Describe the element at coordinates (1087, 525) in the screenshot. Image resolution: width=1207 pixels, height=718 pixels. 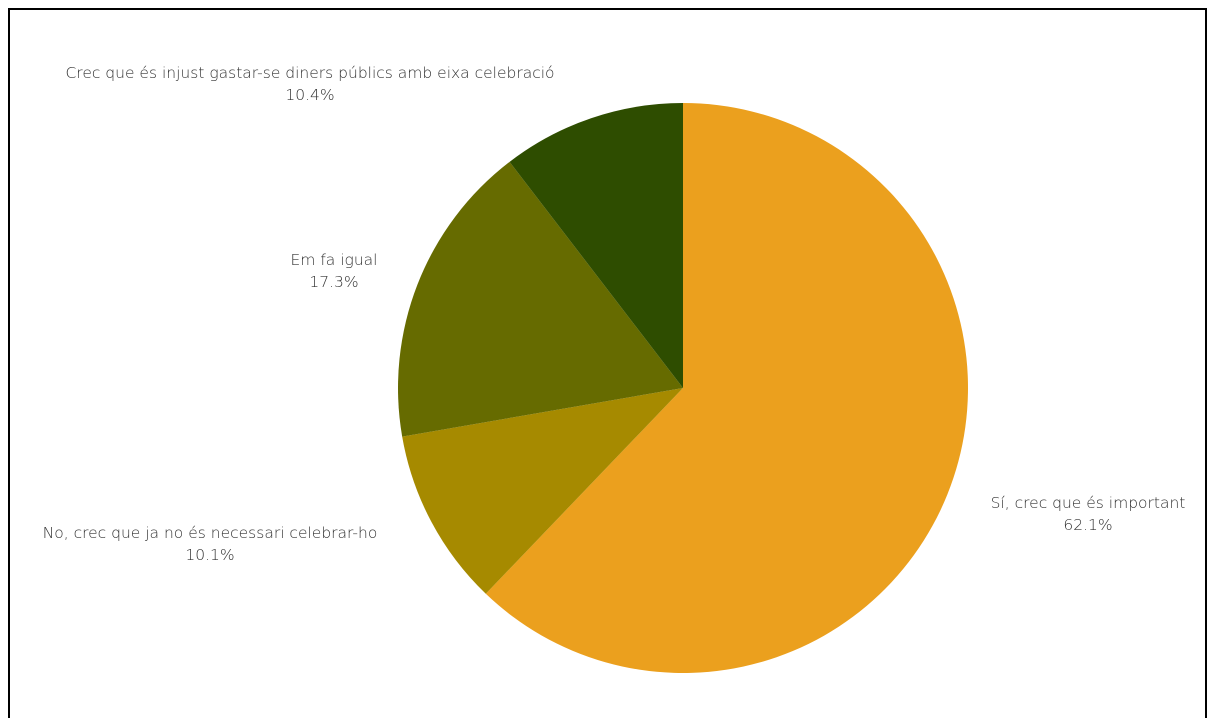
I see `slice-value-label-0: 62.1%` at that location.